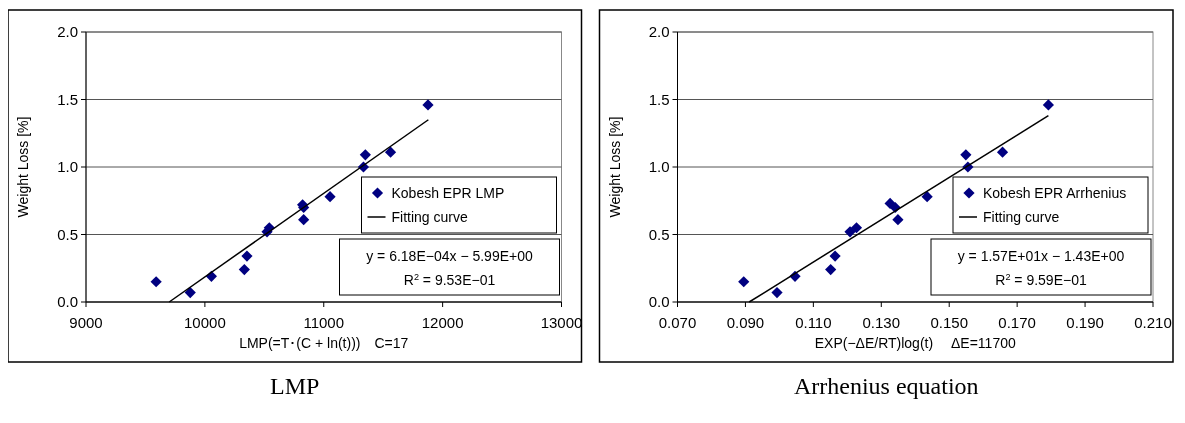 The image size is (1185, 423). I want to click on x-tick-label: 10000, so click(205, 322).